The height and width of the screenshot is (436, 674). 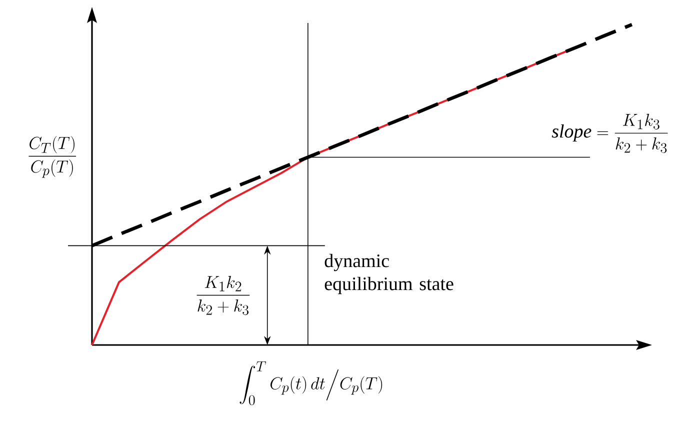 What do you see at coordinates (389, 274) in the screenshot?
I see `annotation: dynamic equilibrium state` at bounding box center [389, 274].